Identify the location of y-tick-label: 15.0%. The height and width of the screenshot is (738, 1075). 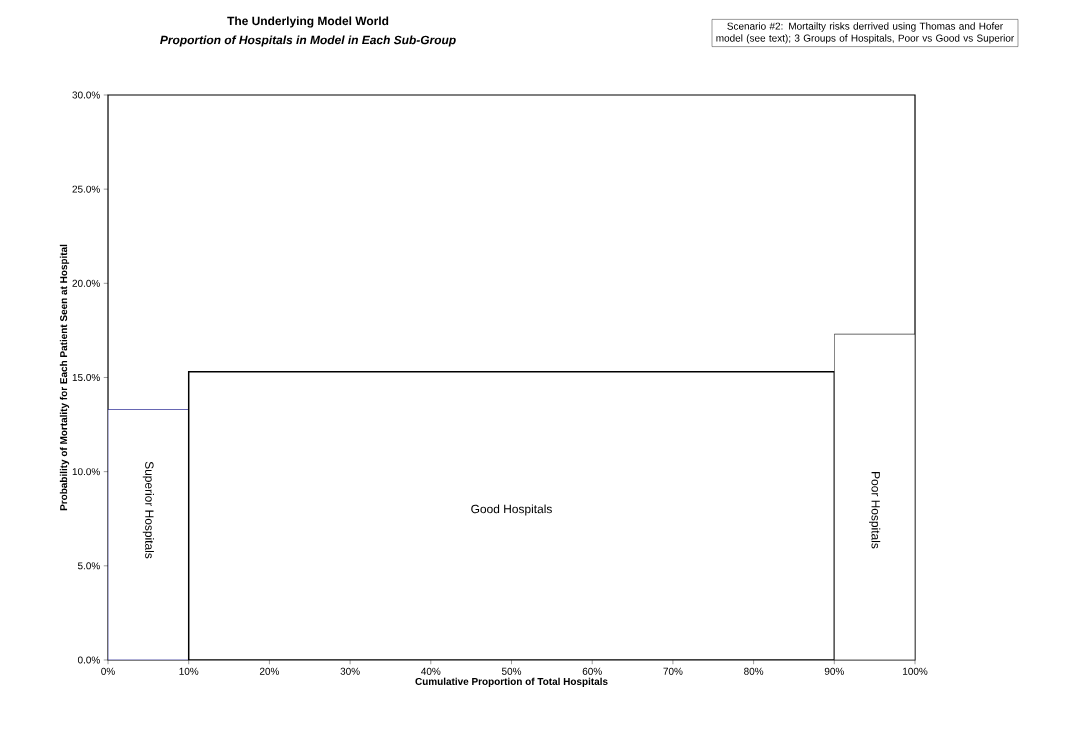
(86, 377).